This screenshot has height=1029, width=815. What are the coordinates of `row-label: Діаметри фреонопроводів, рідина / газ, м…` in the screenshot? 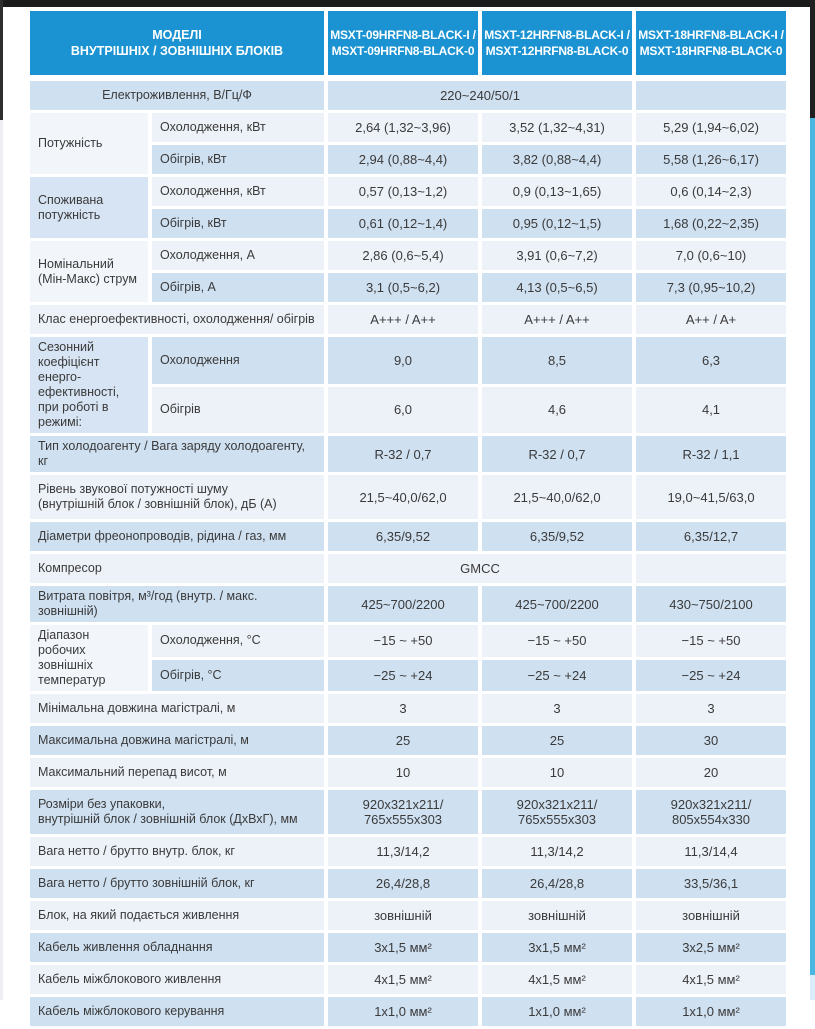 It's located at (177, 536).